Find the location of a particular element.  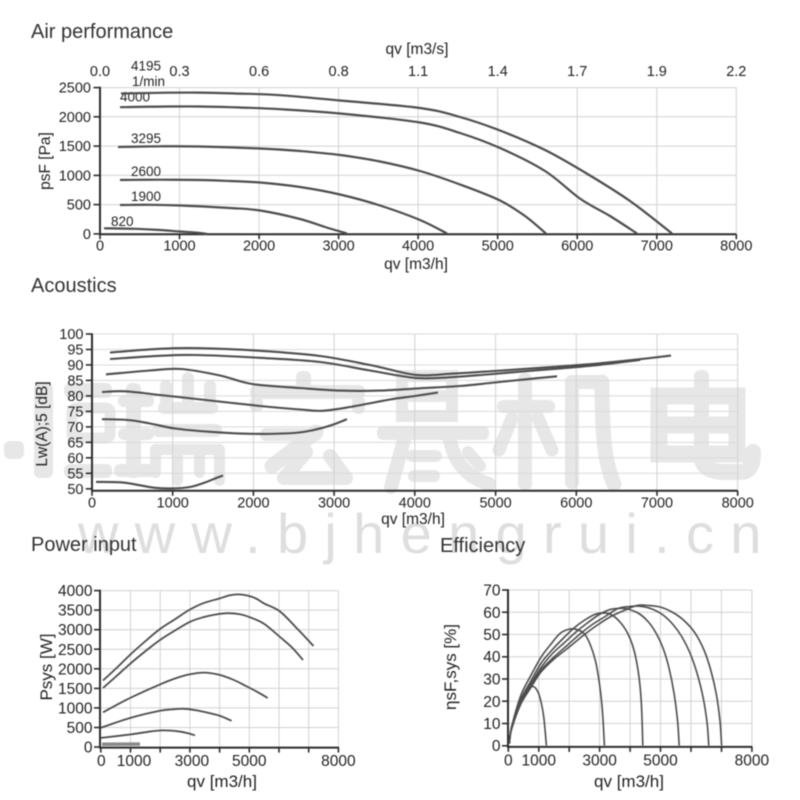

svg-text: Efficiency is located at coordinates (482, 546).